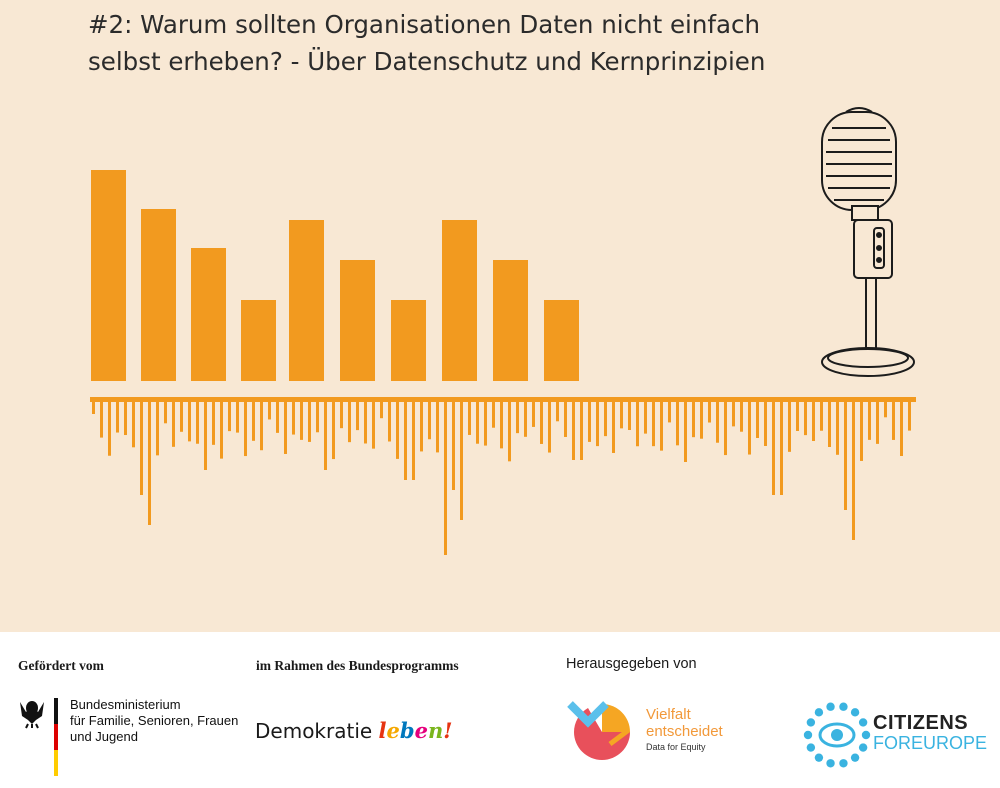 This screenshot has width=1000, height=788. Describe the element at coordinates (892, 743) in the screenshot. I see `for-text: FOR` at that location.